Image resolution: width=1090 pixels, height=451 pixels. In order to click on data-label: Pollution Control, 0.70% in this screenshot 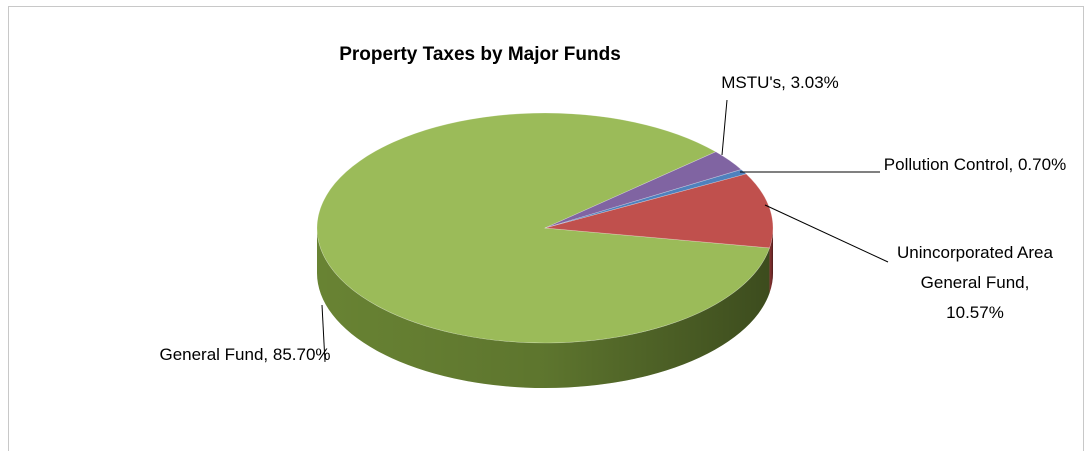, I will do `click(975, 164)`.